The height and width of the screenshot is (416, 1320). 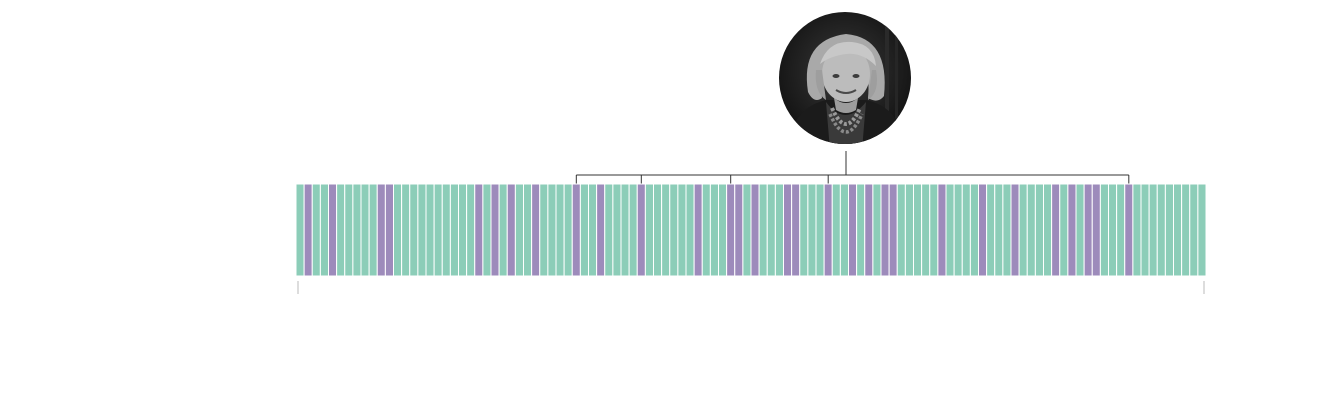 I want to click on axis-ticks, so click(x=751, y=287).